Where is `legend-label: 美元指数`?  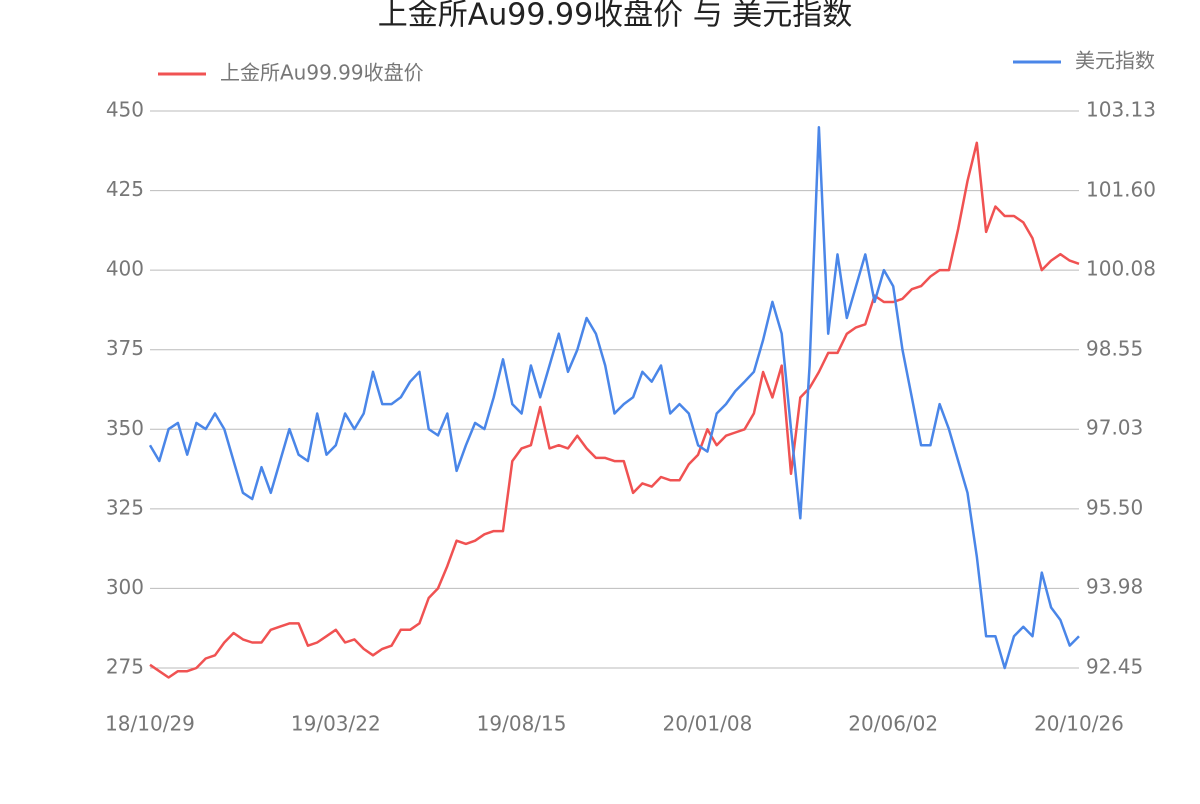
legend-label: 美元指数 is located at coordinates (1115, 61).